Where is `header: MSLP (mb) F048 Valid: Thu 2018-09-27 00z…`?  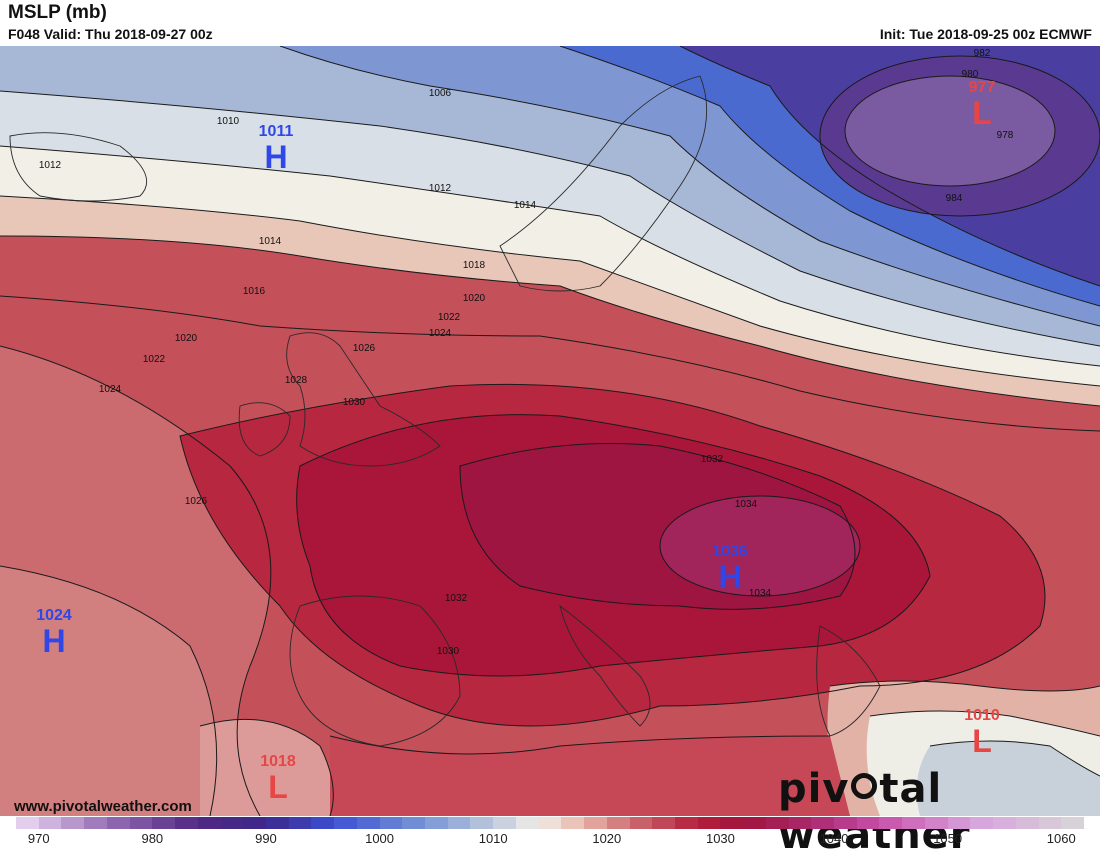
header: MSLP (mb) F048 Valid: Thu 2018-09-27 00z… is located at coordinates (550, 23).